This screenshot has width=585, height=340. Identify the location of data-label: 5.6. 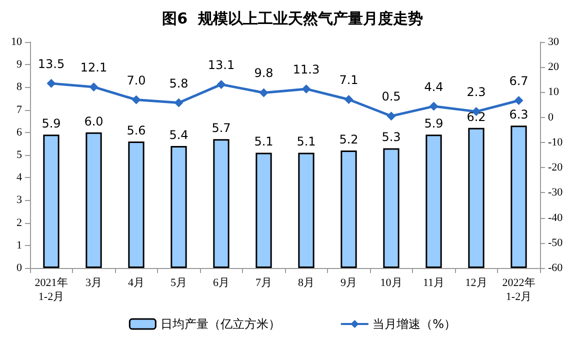
(136, 130).